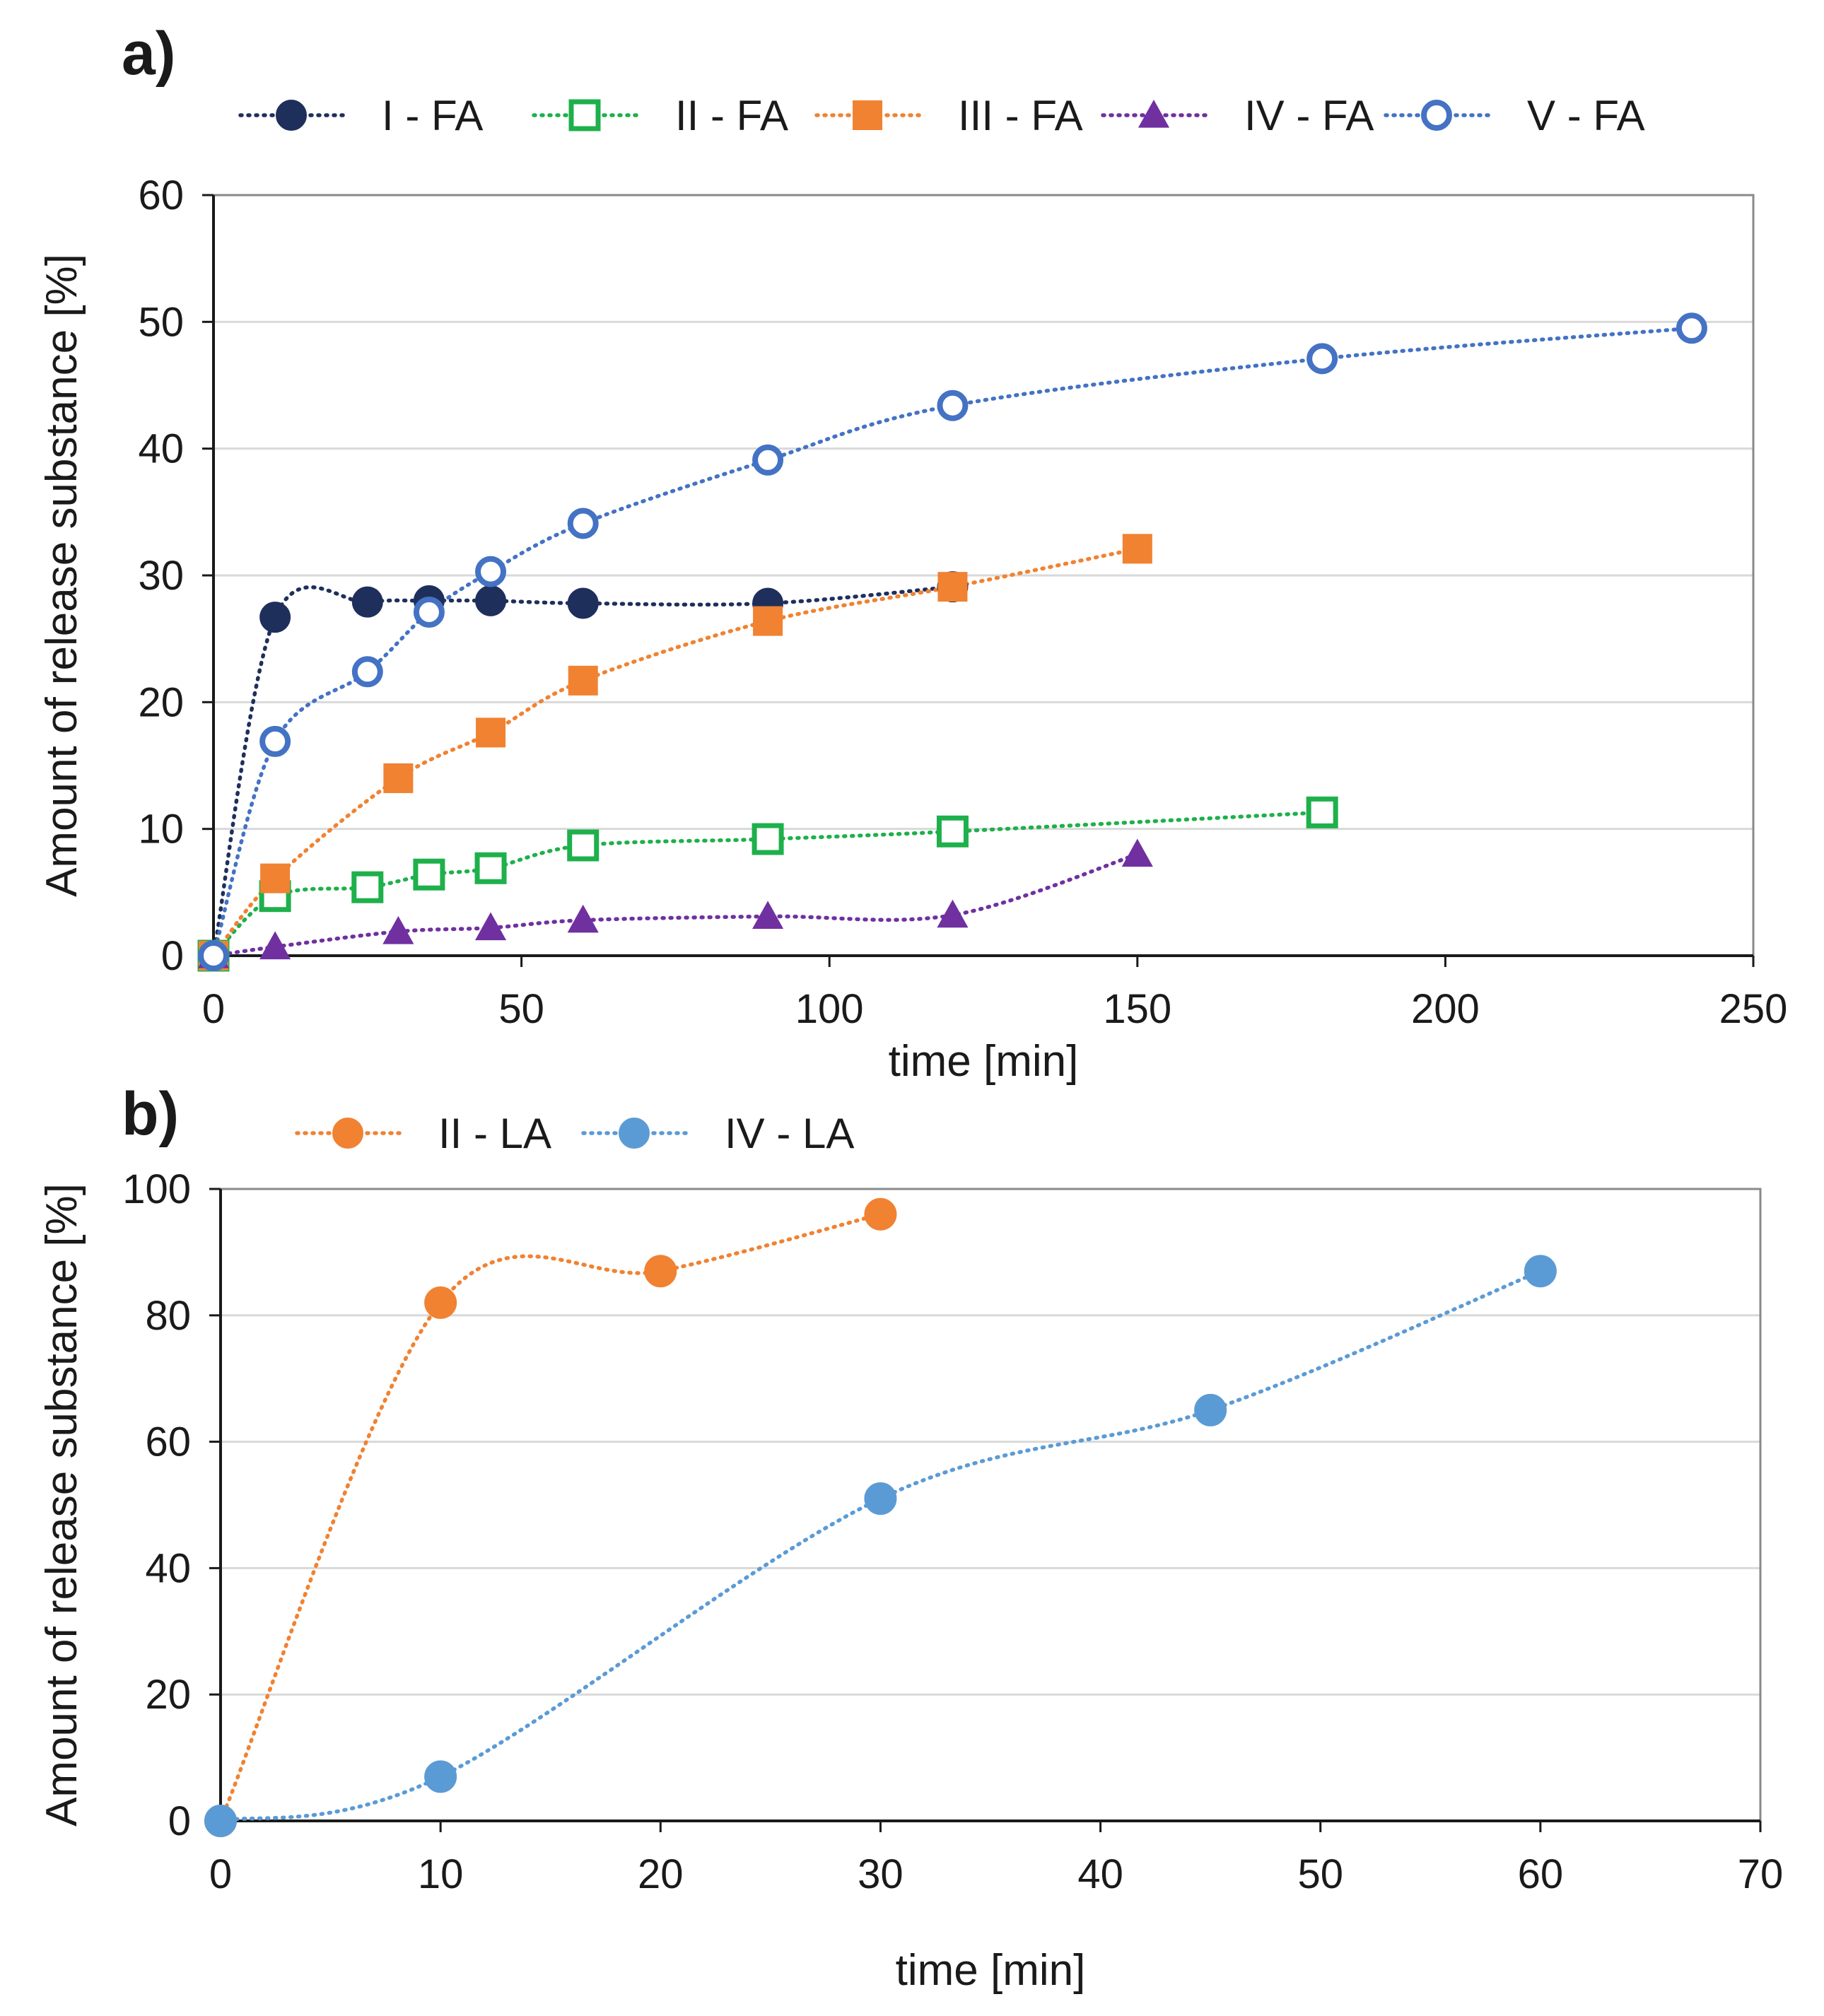 Image resolution: width=1824 pixels, height=2016 pixels. Describe the element at coordinates (148, 54) in the screenshot. I see `panel-a-label: a)` at that location.